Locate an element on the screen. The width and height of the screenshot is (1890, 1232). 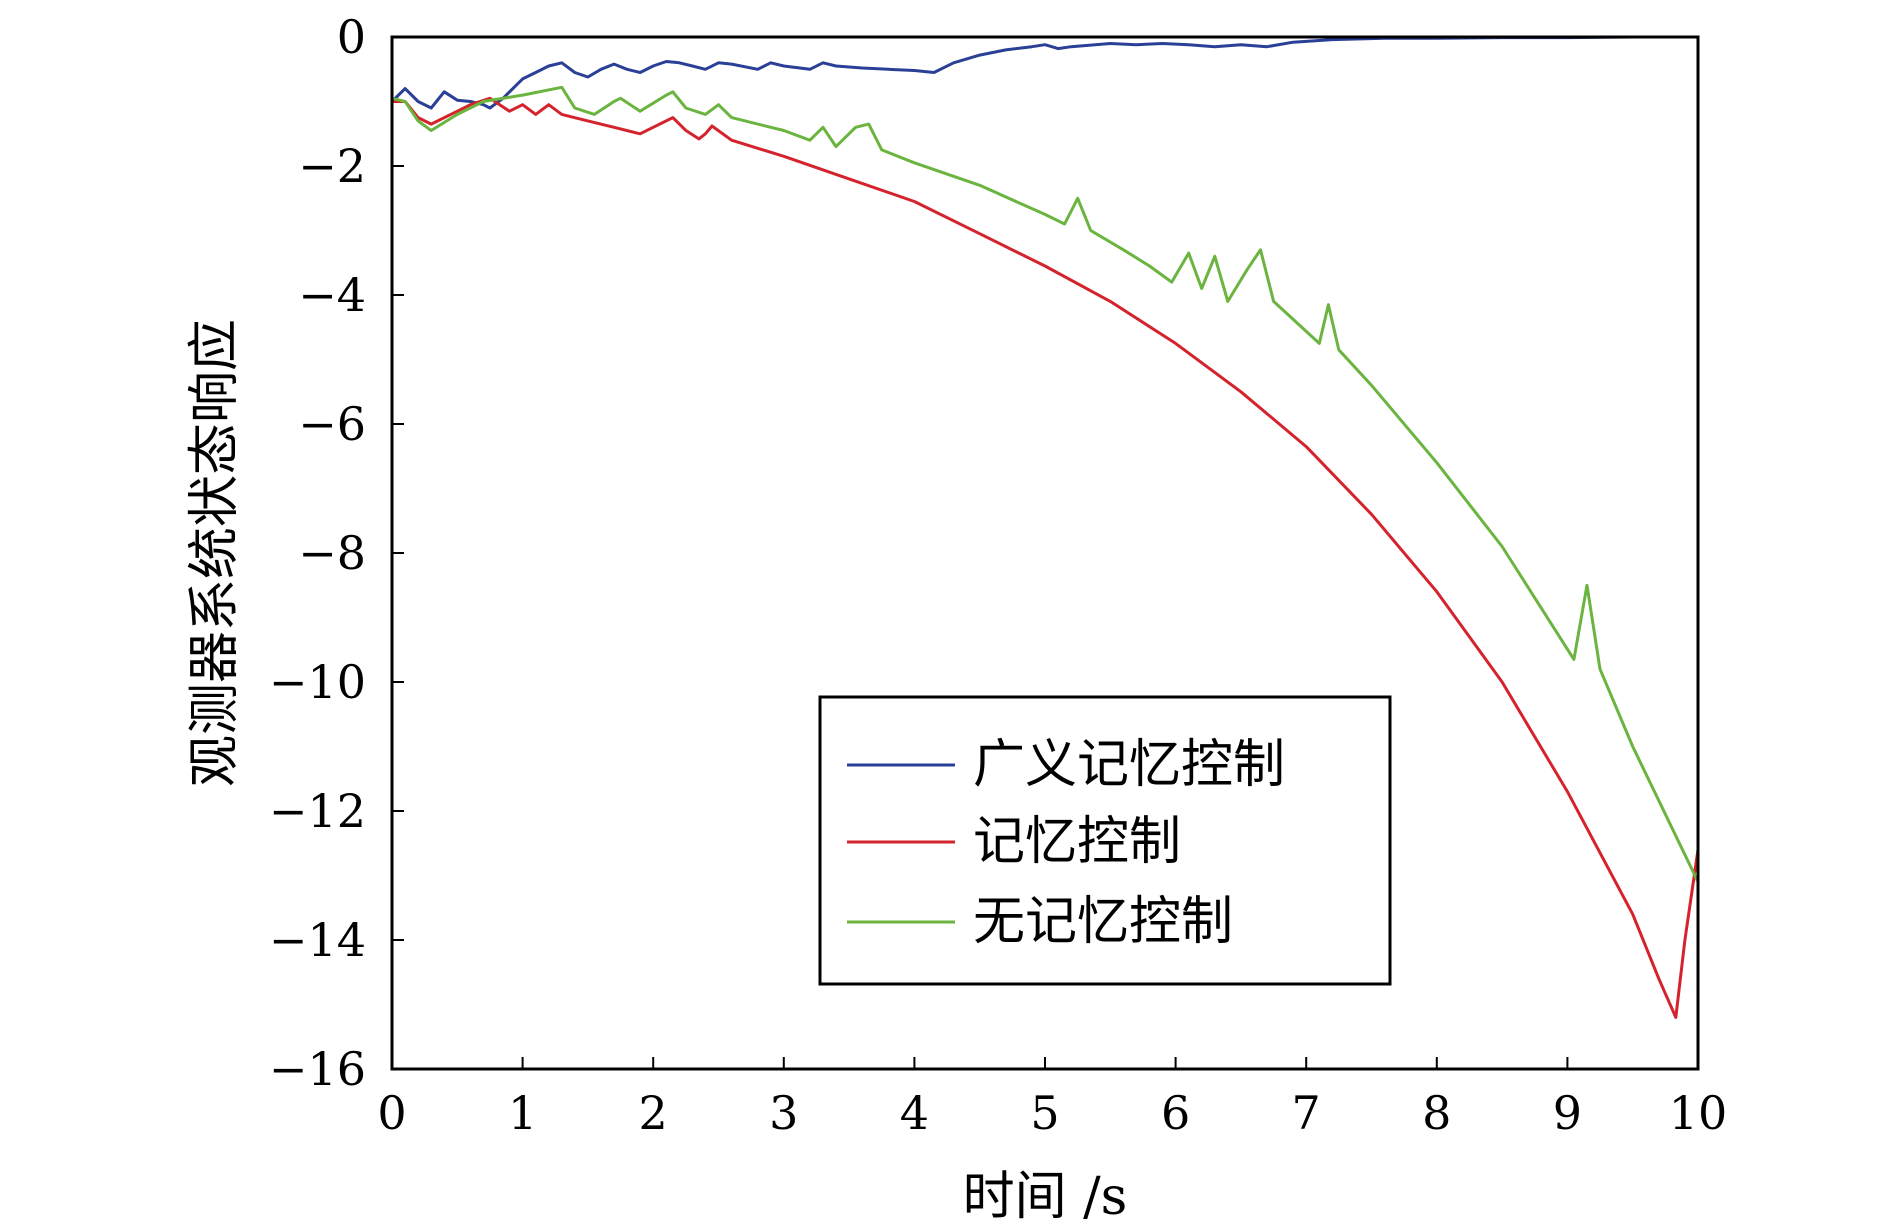
x-axis-label: 时间 /s is located at coordinates (1045, 1197).